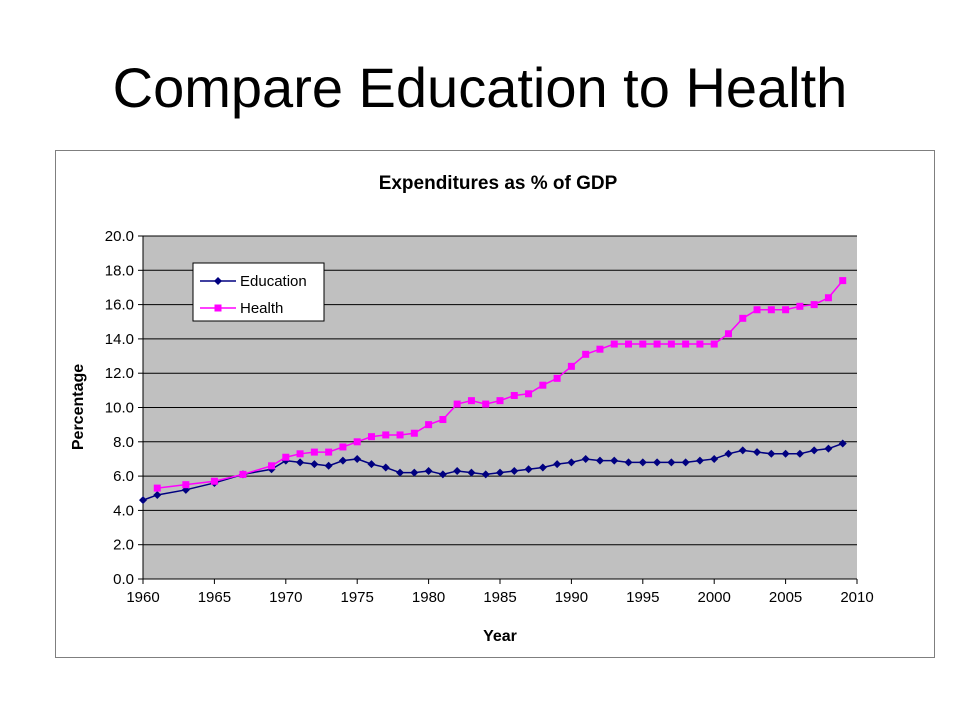 The image size is (960, 720). I want to click on x-axis-label: Year, so click(500, 636).